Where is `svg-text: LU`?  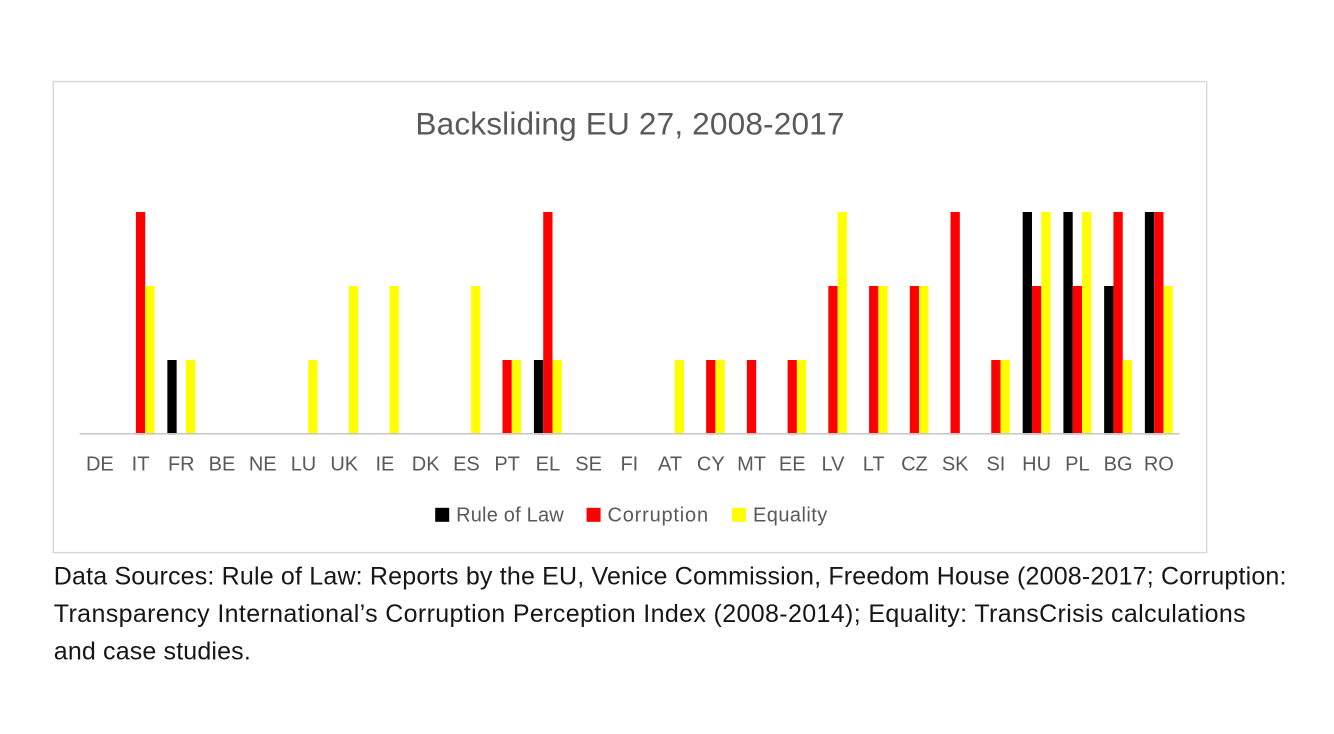 svg-text: LU is located at coordinates (304, 464).